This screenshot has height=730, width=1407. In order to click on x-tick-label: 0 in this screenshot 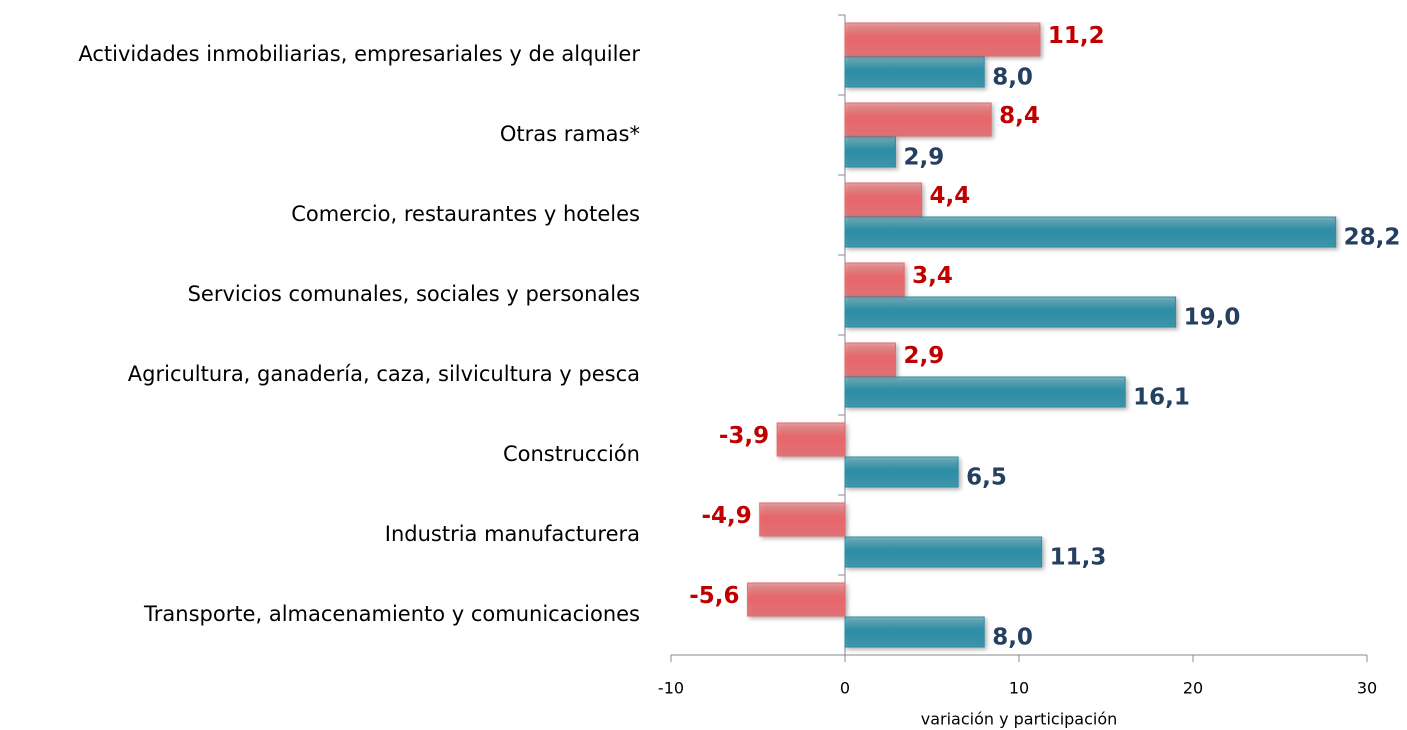, I will do `click(845, 688)`.